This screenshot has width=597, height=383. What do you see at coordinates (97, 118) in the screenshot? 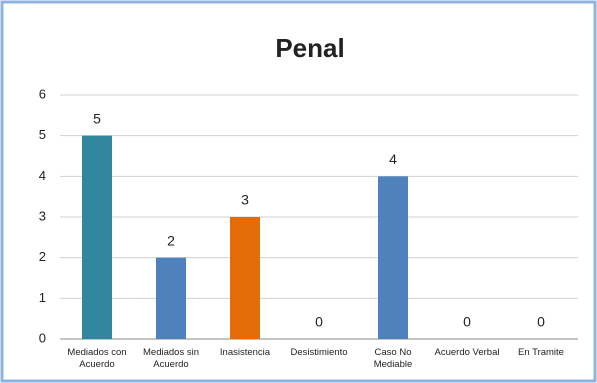
I see `data-label: 5` at bounding box center [97, 118].